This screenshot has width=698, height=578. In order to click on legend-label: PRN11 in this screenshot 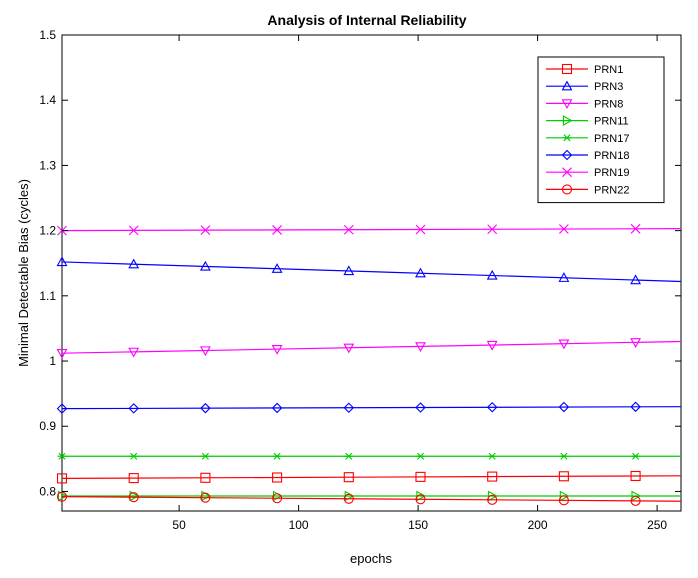, I will do `click(611, 122)`.